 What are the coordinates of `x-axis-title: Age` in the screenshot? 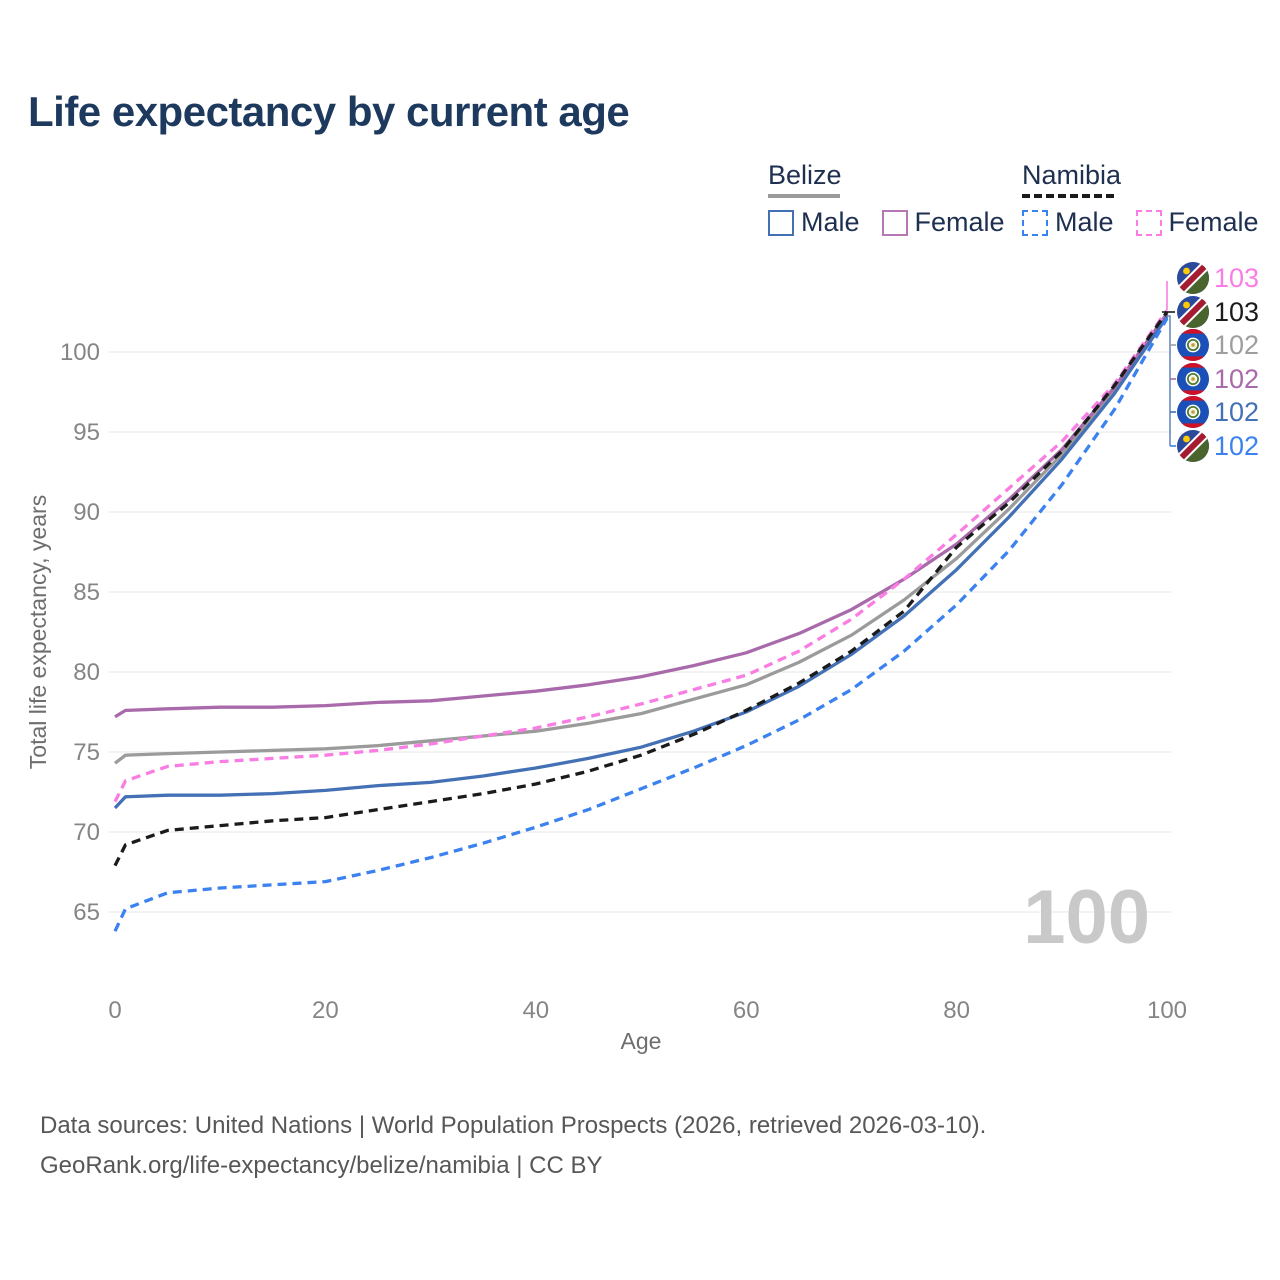 It's located at (641, 1041).